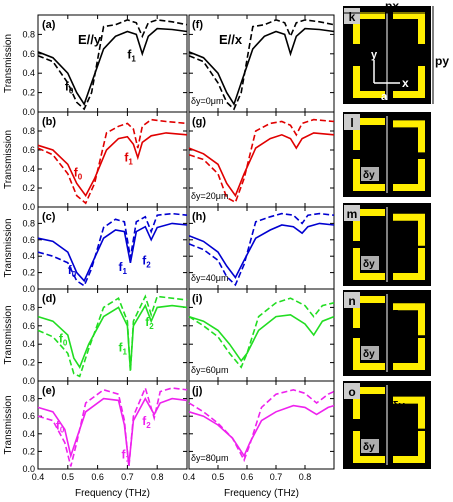 This screenshot has height=502, width=453. Describe the element at coordinates (209, 278) in the screenshot. I see `delta-y-label: δy=40μm` at that location.